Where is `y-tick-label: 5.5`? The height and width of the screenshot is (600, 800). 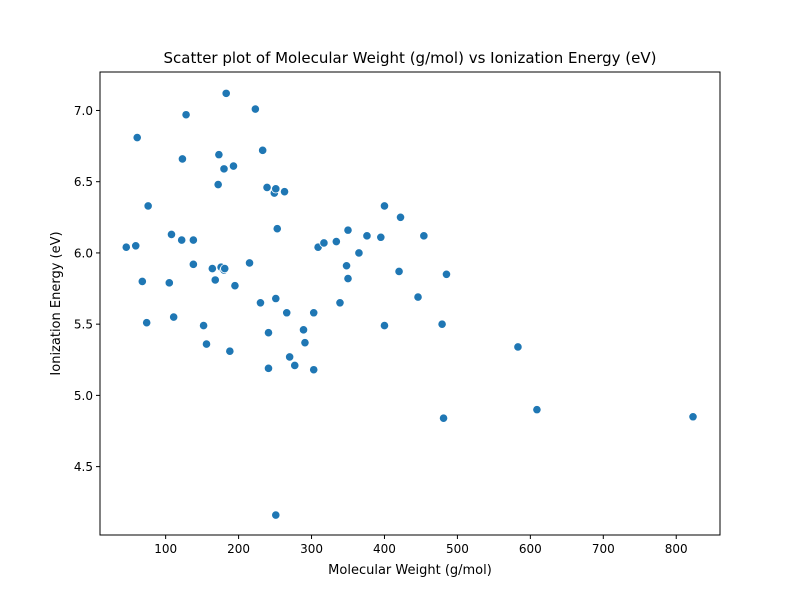 y-tick-label: 5.5 is located at coordinates (83, 325).